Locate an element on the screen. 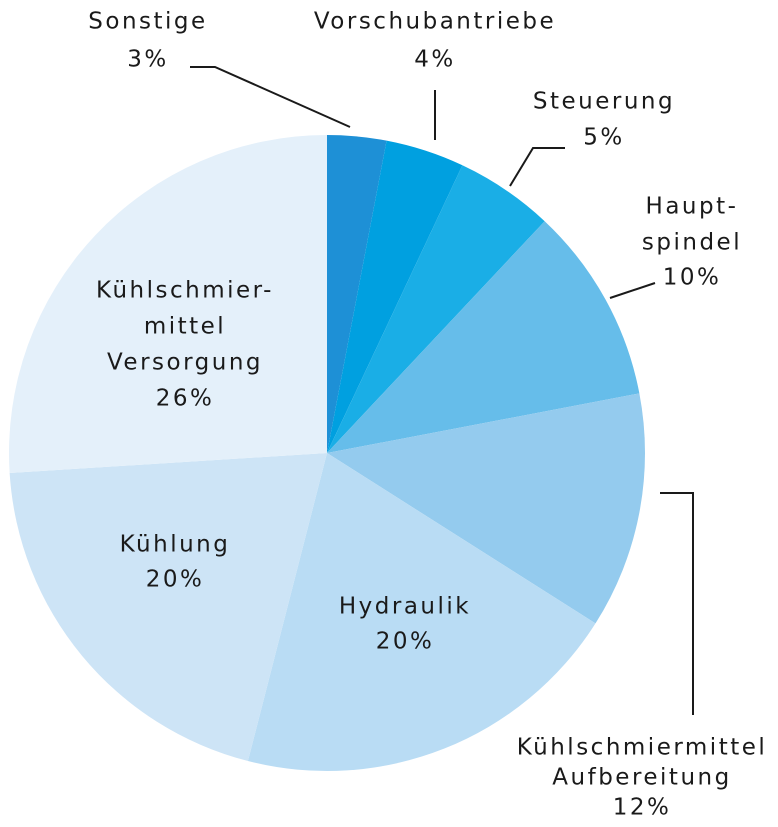 The height and width of the screenshot is (827, 778). slice-label: Aufbereitung is located at coordinates (641, 778).